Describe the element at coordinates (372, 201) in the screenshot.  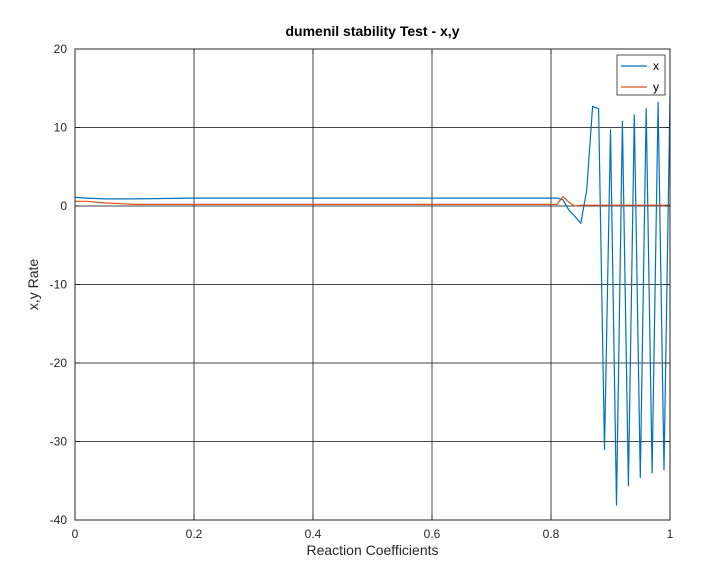
I see `series-line-y` at that location.